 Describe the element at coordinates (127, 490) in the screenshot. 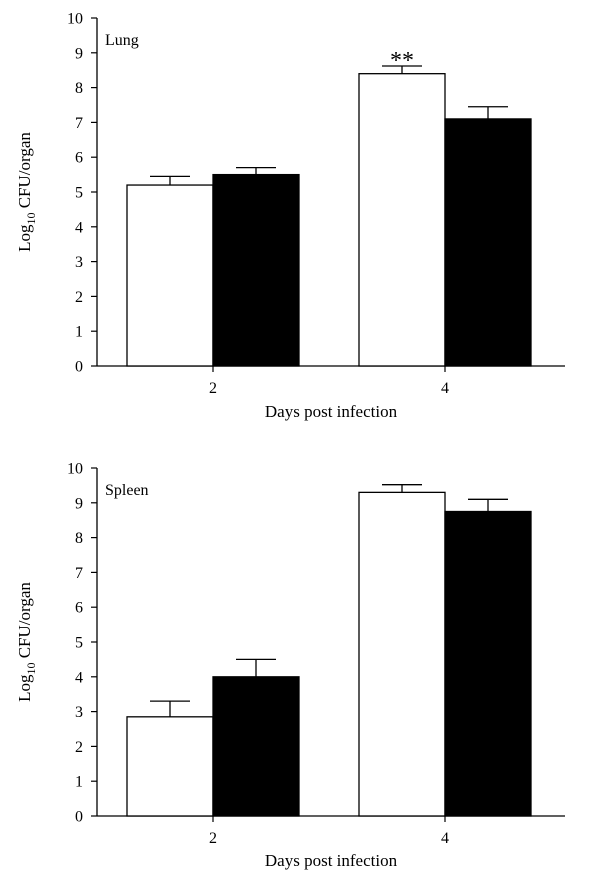

I see `panel-label: Spleen` at that location.